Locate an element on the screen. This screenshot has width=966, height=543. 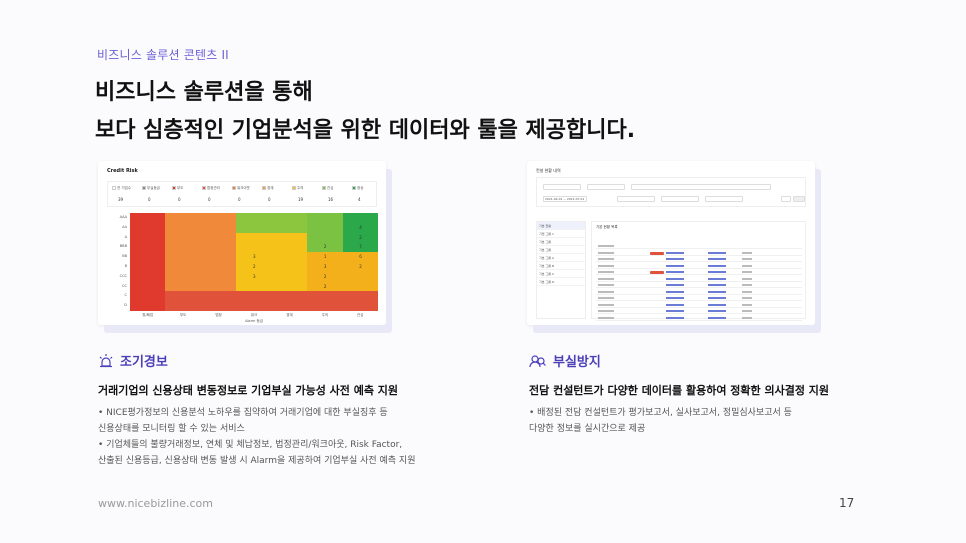
heatmap-value: 3 is located at coordinates (254, 257).